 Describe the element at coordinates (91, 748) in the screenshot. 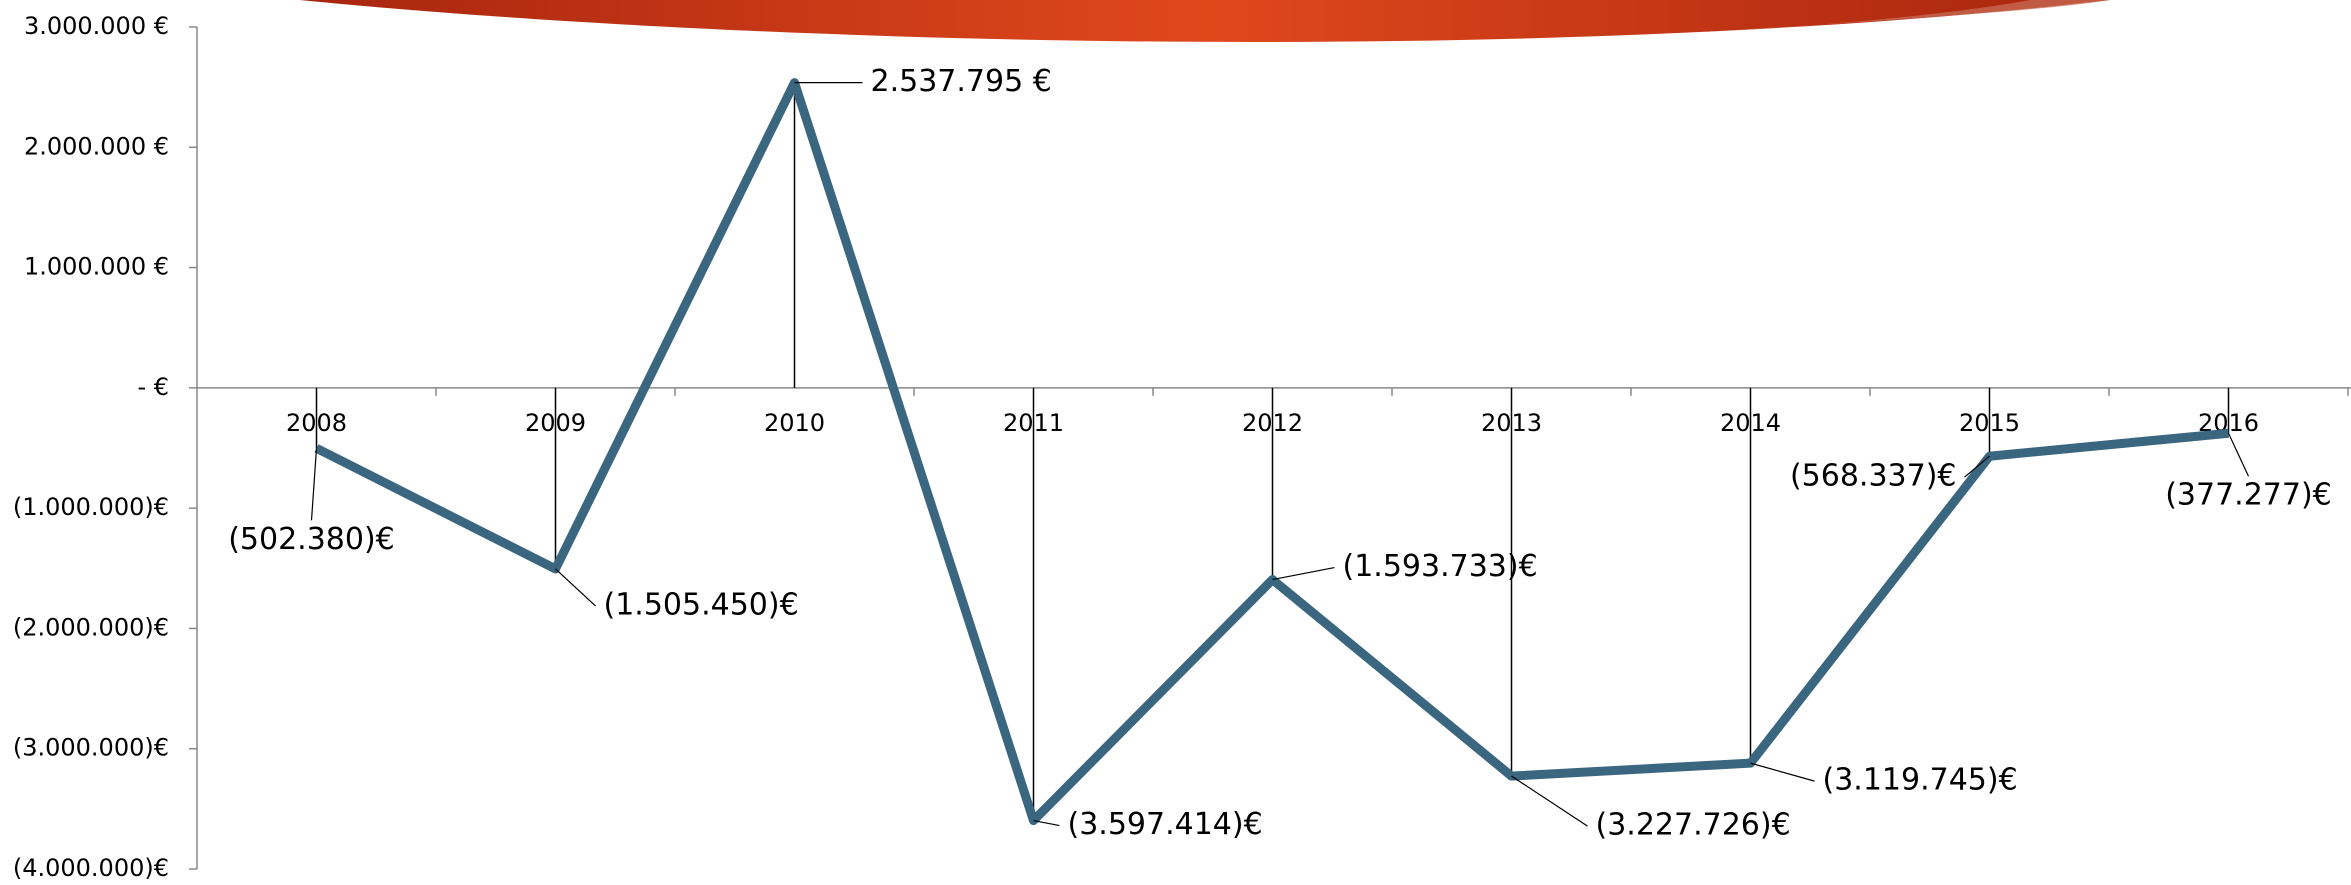

I see `y-tick-label: (3.000.000)€` at that location.